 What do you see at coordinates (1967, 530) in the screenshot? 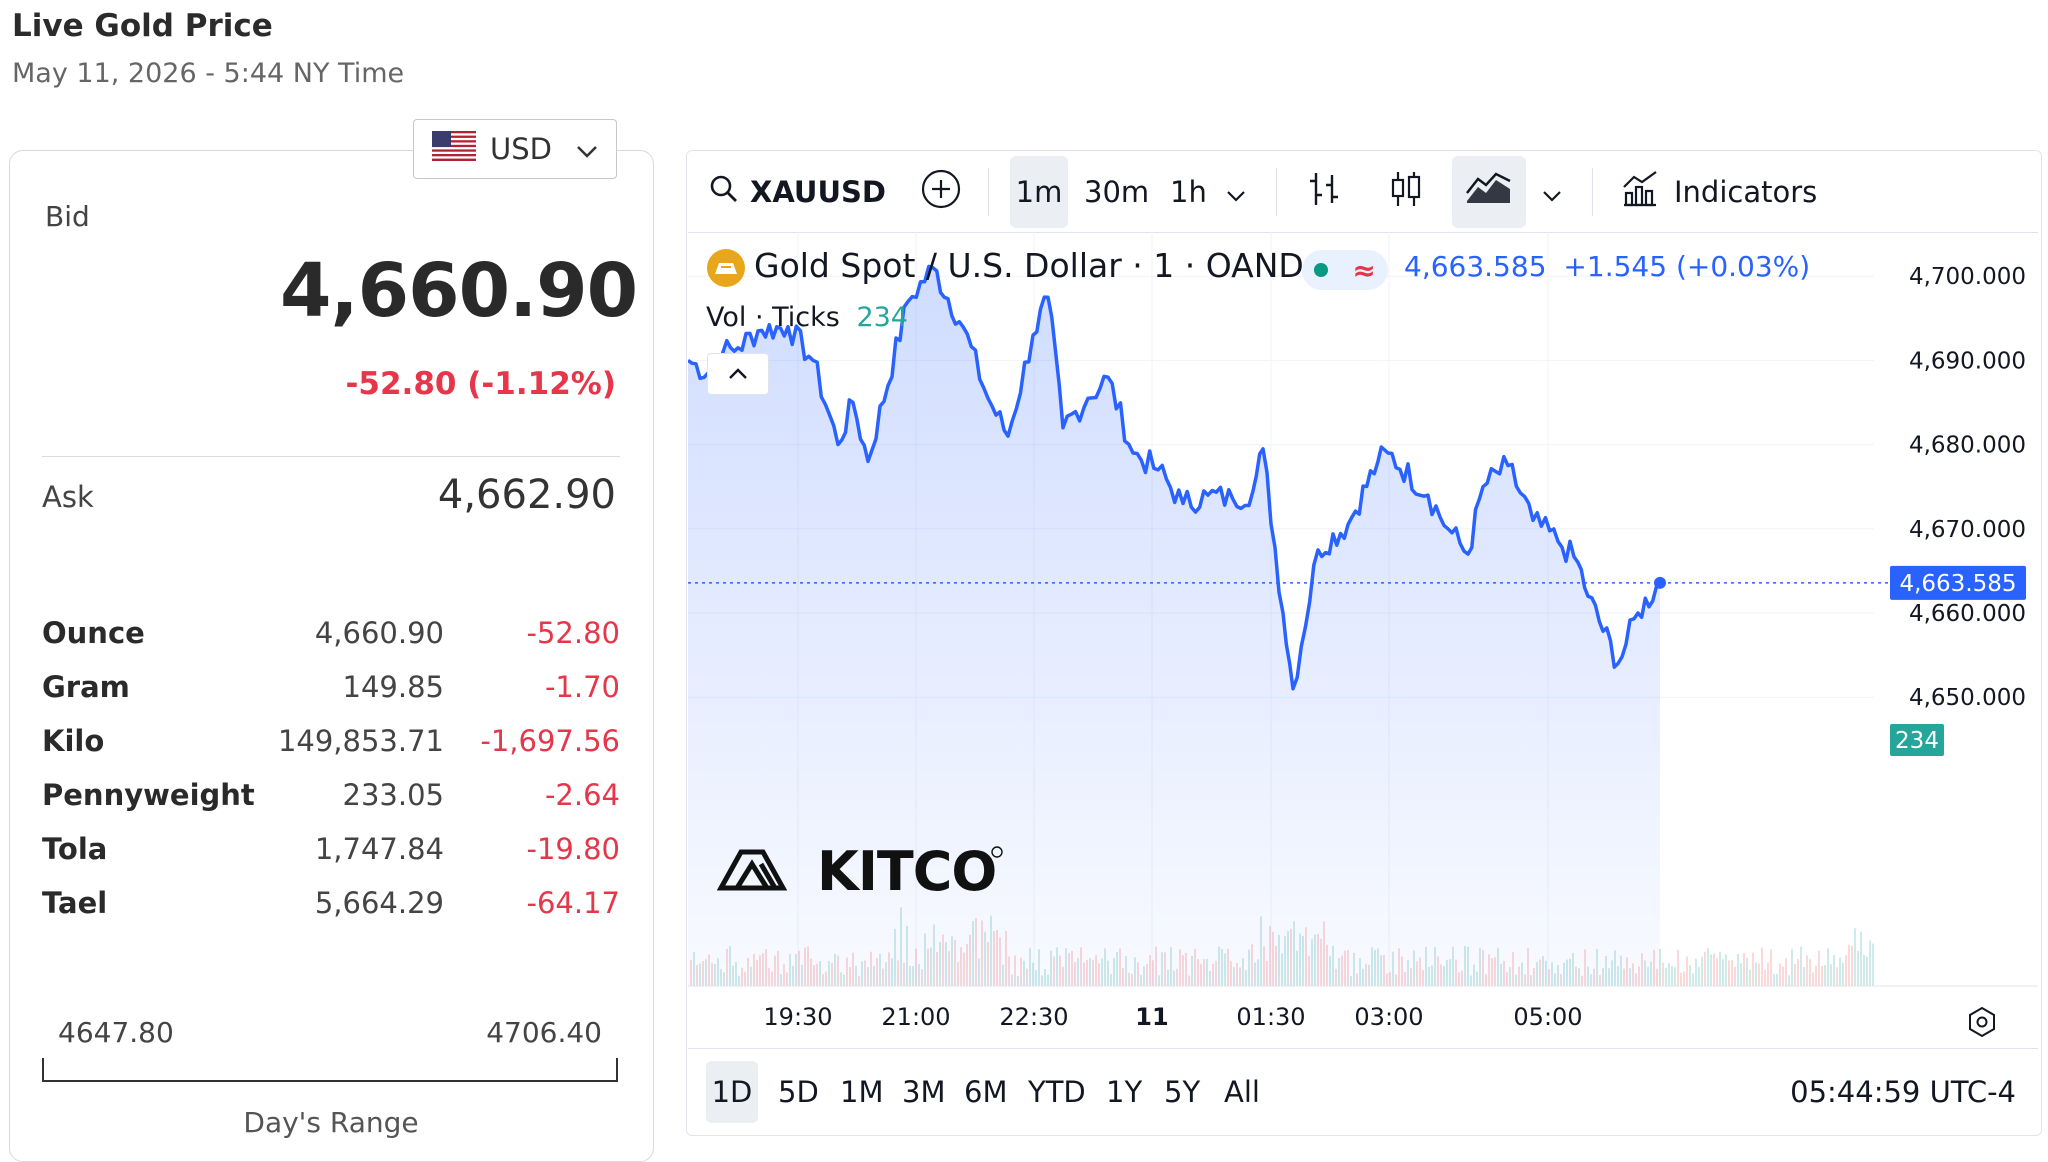
I see `price-axis-label: 4,670.000` at bounding box center [1967, 530].